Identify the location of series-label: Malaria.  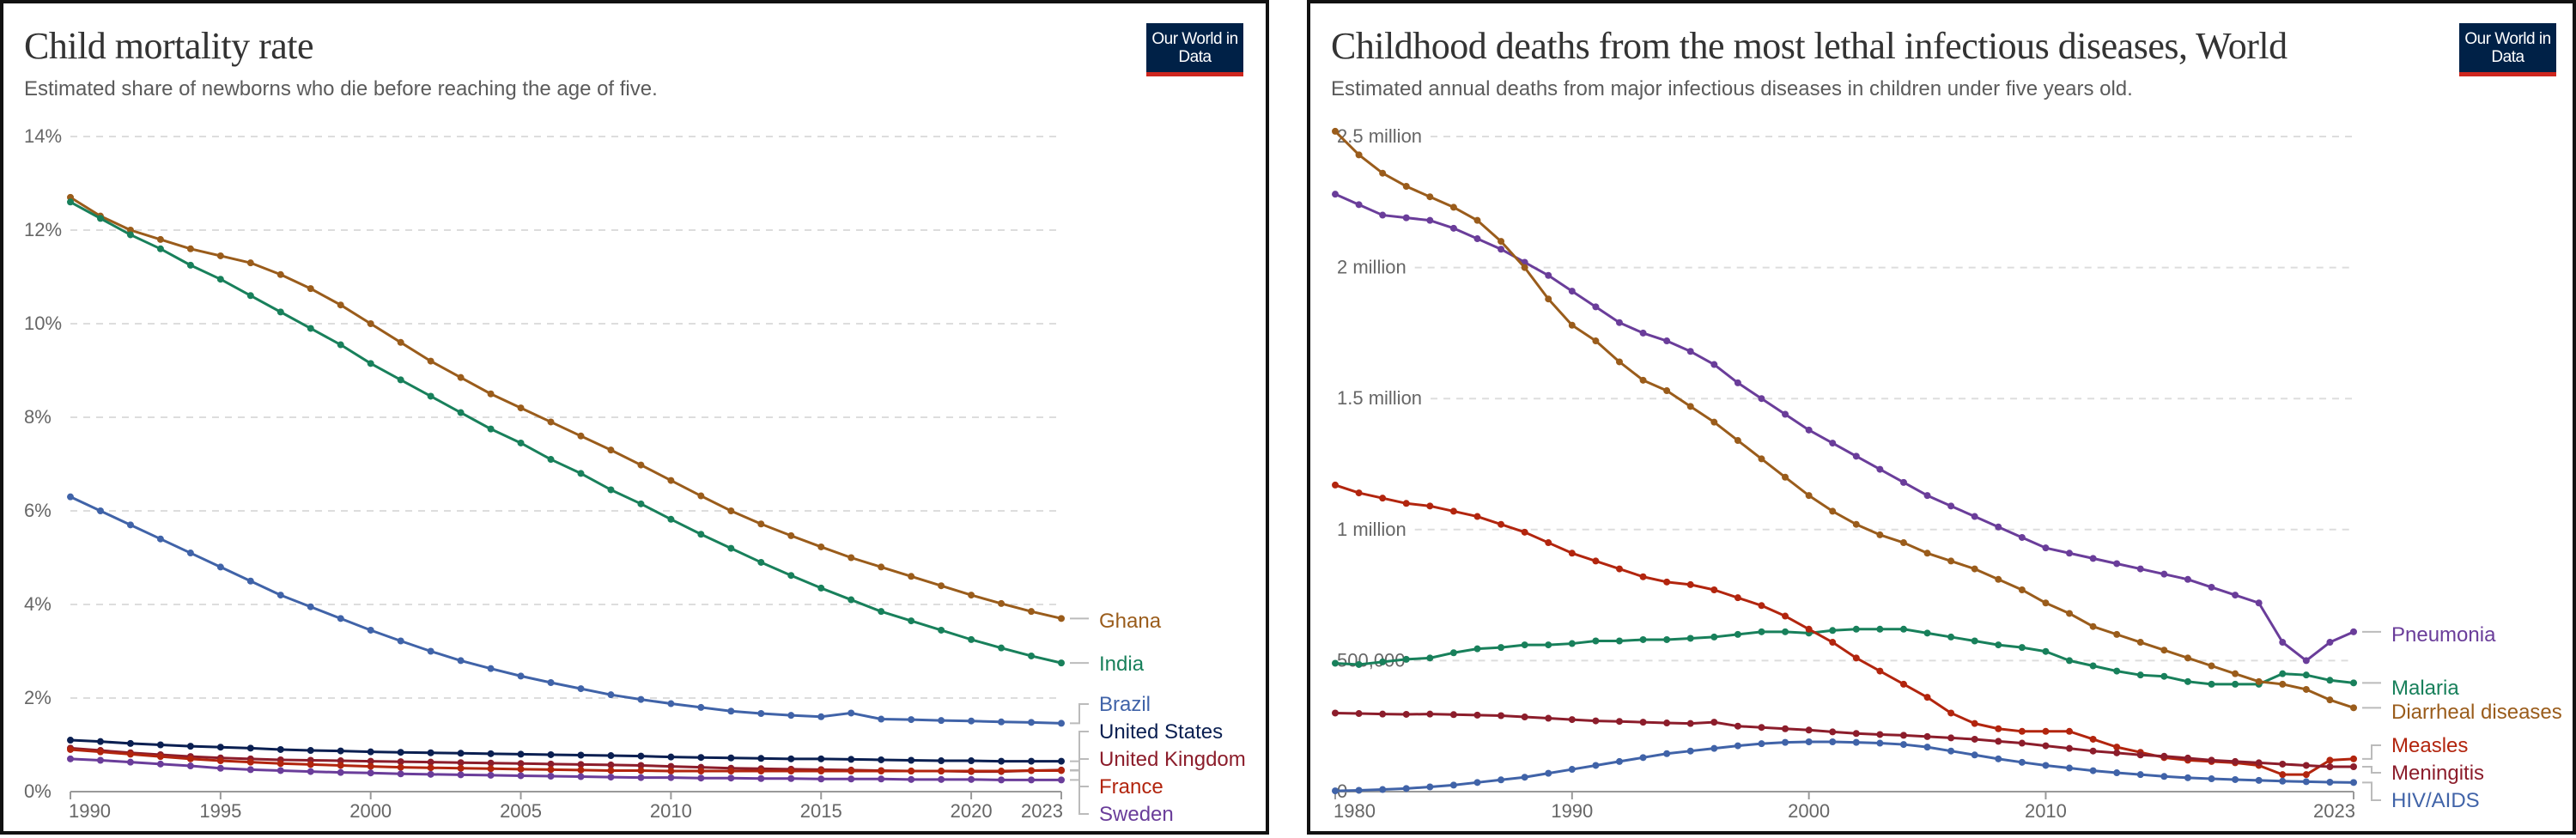
(2425, 688).